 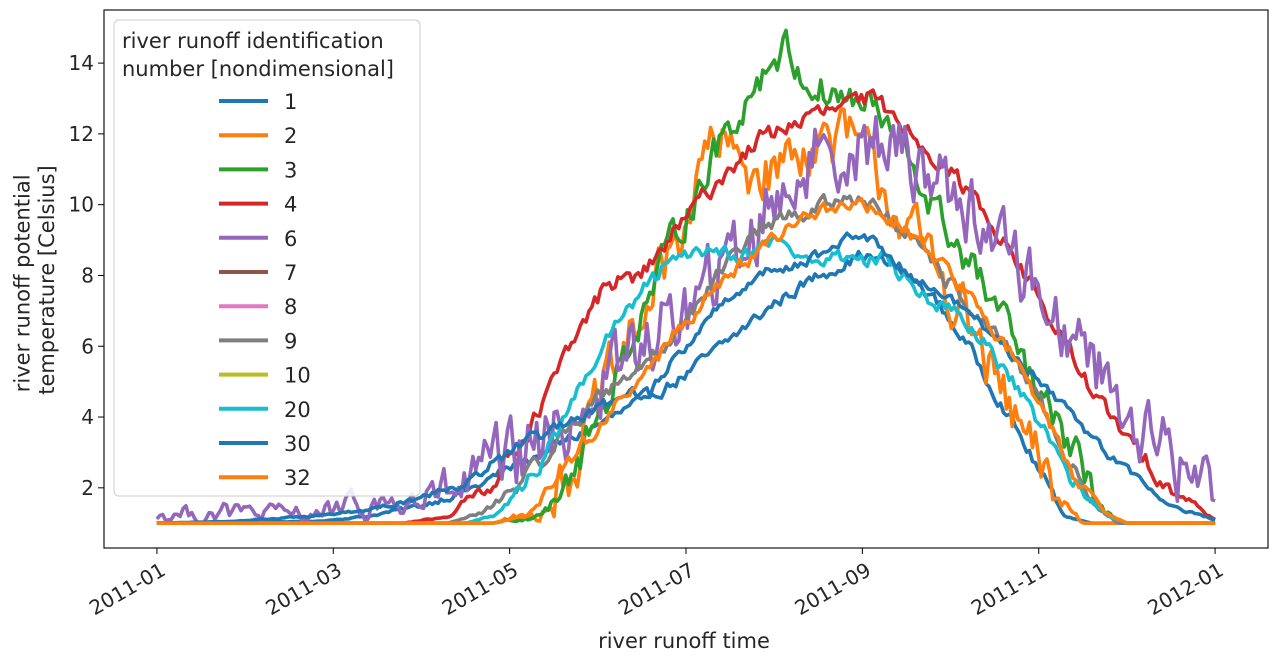 What do you see at coordinates (81, 63) in the screenshot?
I see `y-tick-label: 14` at bounding box center [81, 63].